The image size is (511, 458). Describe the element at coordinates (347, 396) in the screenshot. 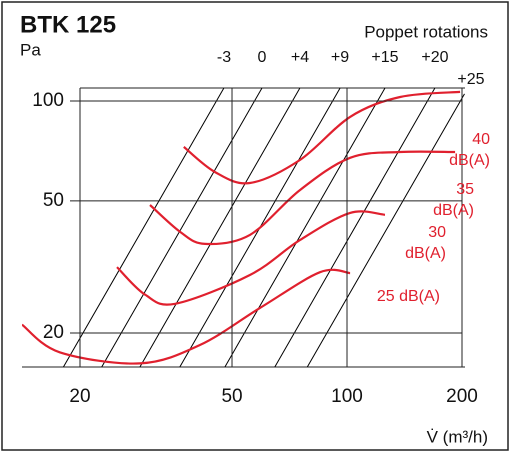

I see `x-tick-label: 100` at that location.